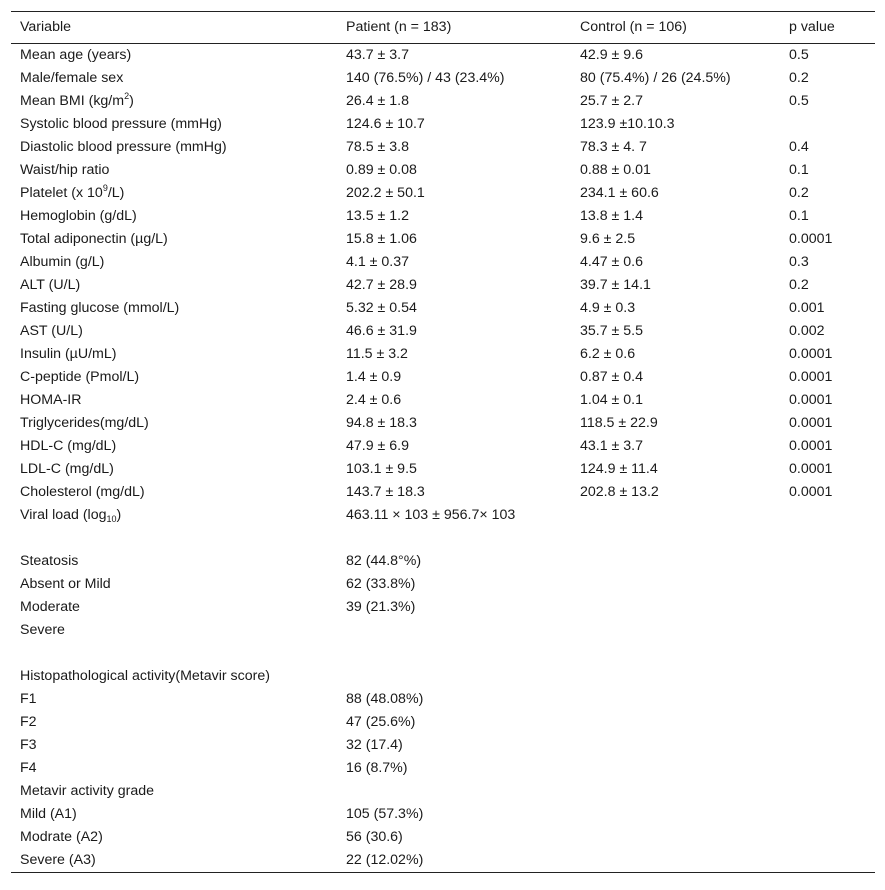 The height and width of the screenshot is (890, 885). I want to click on table-cell: 0.5, so click(827, 101).